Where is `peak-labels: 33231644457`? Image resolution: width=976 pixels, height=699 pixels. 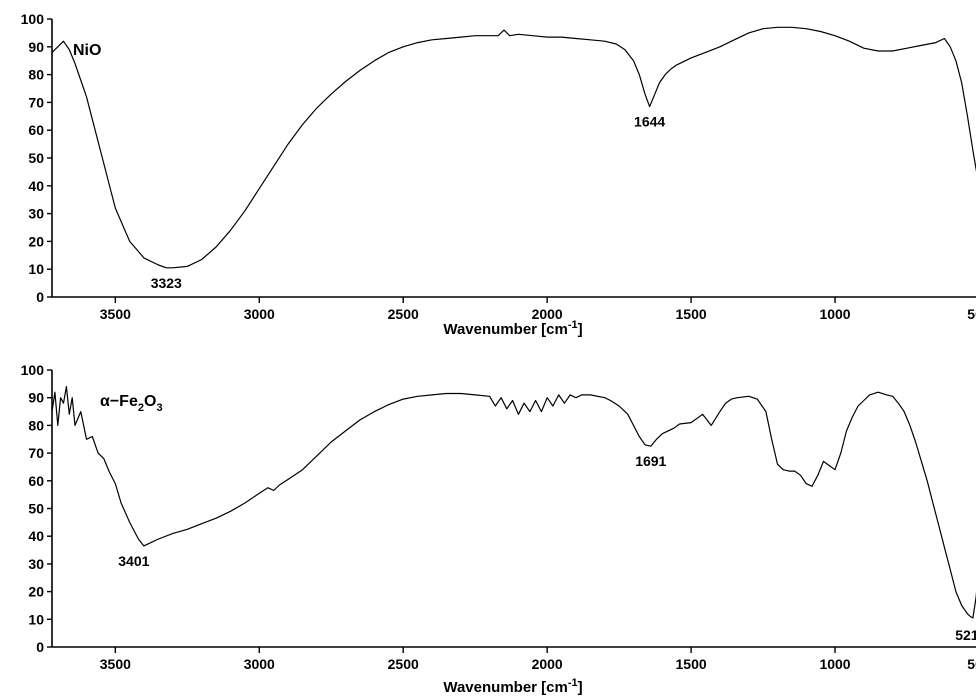
peak-labels: 33231644457 is located at coordinates (408, 202).